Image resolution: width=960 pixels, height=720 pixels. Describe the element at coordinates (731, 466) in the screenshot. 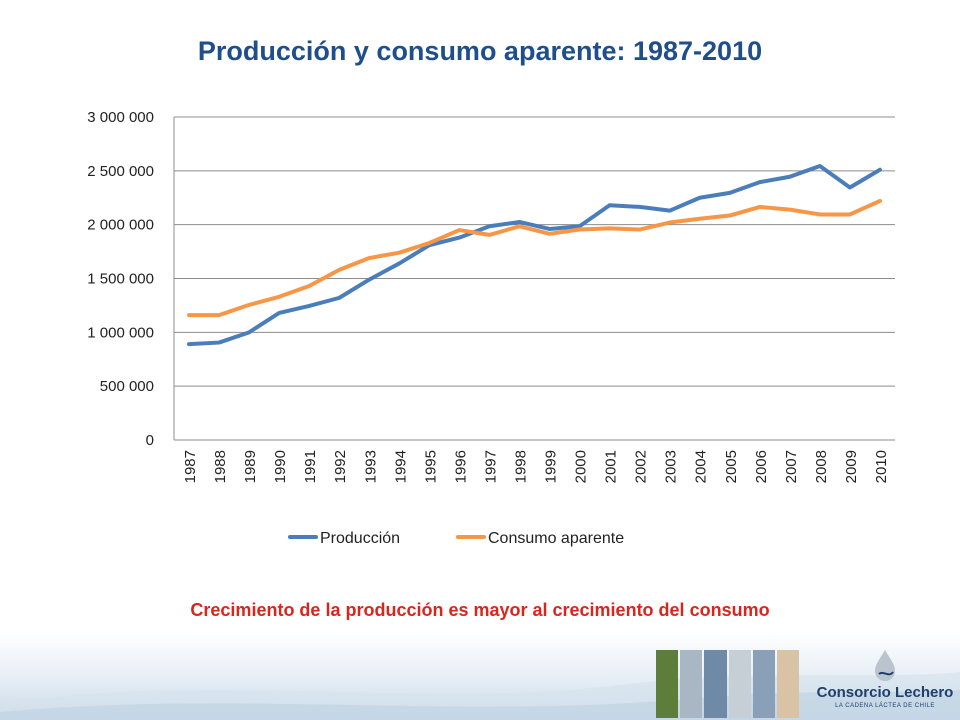

I see `x-tick-label: 2005` at that location.